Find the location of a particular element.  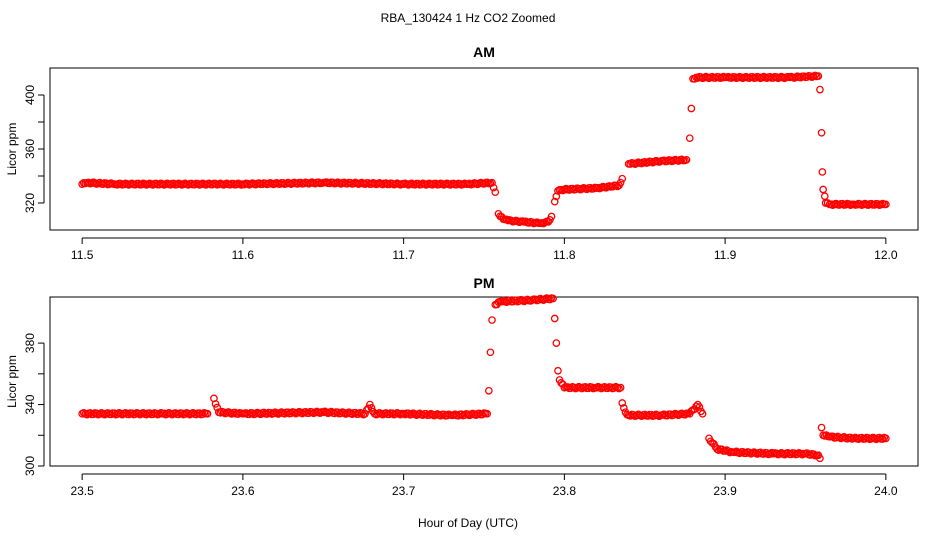

x-axis: 23.5 23.6 23.7 23.8 23.9 24.0 is located at coordinates (484, 485).